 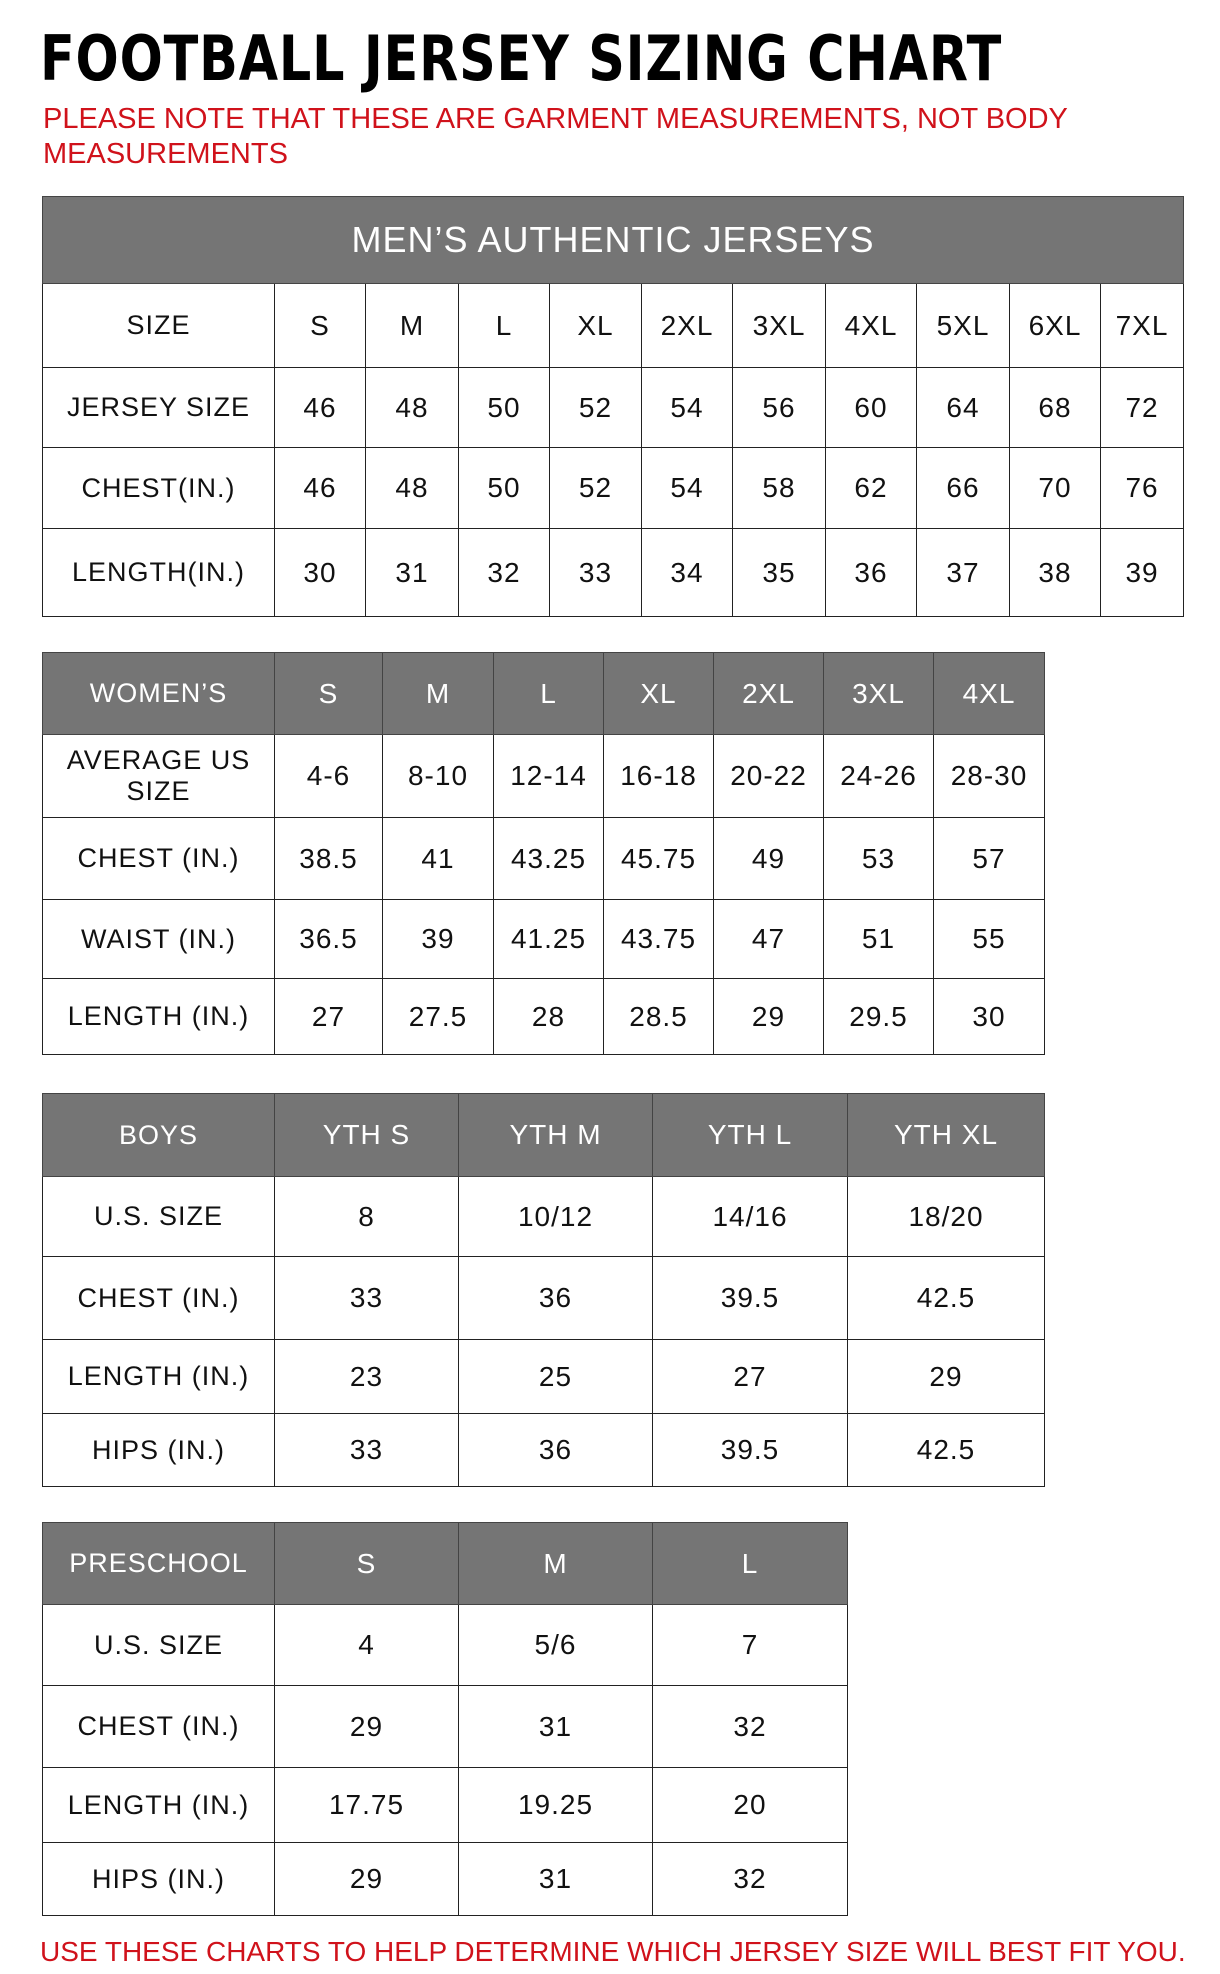 What do you see at coordinates (750, 1216) in the screenshot?
I see `measurement-cell: 14/16` at bounding box center [750, 1216].